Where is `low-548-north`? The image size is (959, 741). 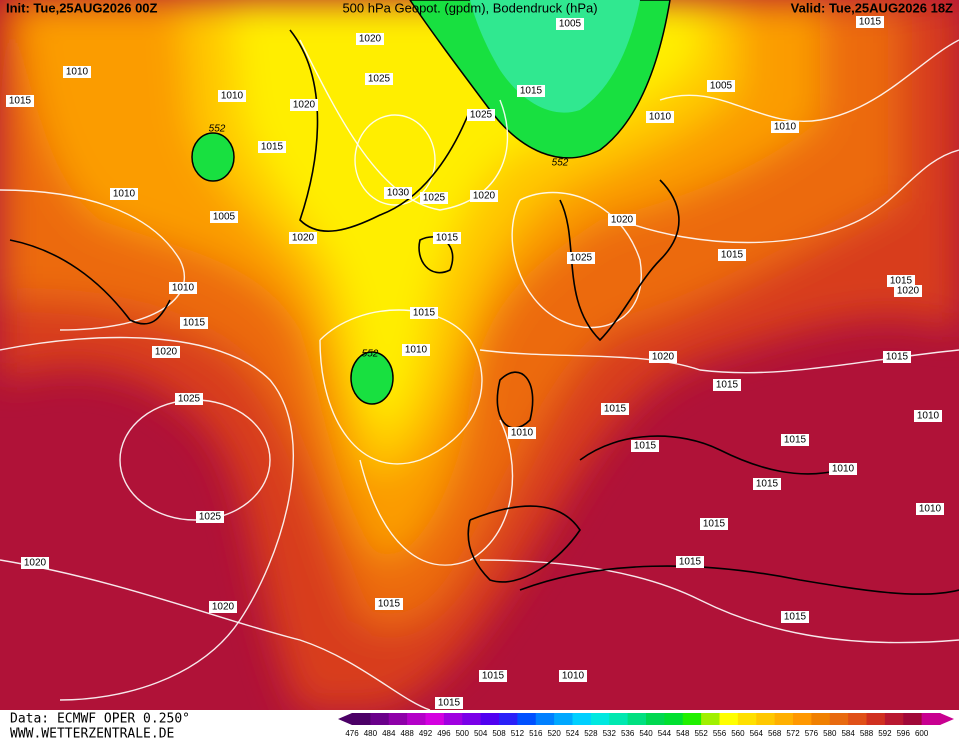
low-548-north is located at coordinates (555, 56).